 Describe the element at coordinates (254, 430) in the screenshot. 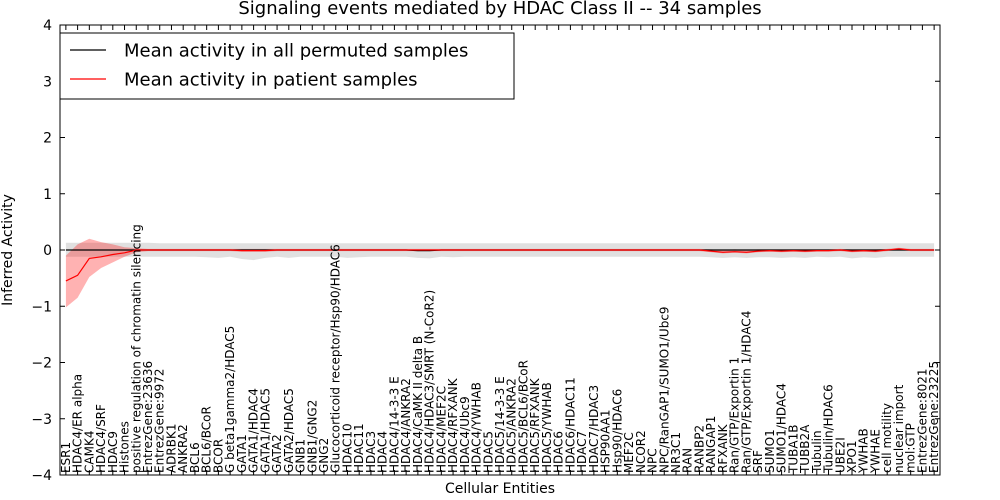

I see `x-tick-label: GATA1/HDAC4` at that location.